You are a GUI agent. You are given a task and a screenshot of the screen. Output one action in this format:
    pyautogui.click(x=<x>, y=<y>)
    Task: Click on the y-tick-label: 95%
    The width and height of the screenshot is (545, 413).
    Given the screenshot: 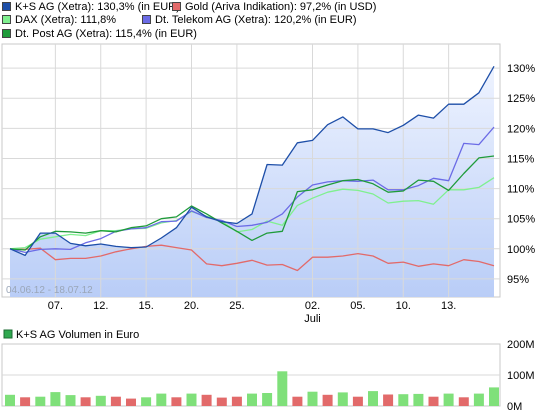 What is the action you would take?
    pyautogui.click(x=518, y=280)
    